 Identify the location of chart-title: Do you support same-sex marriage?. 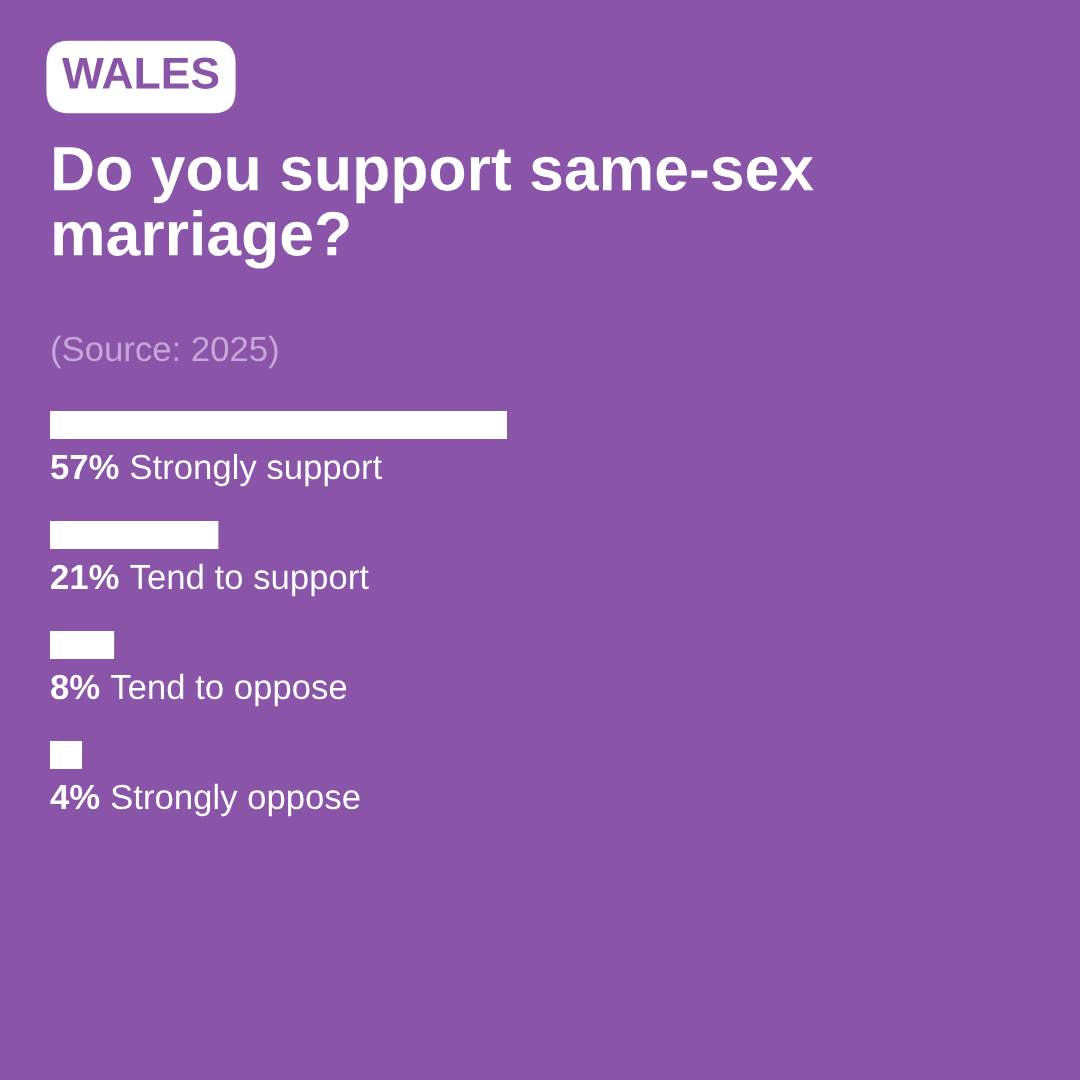
(434, 208).